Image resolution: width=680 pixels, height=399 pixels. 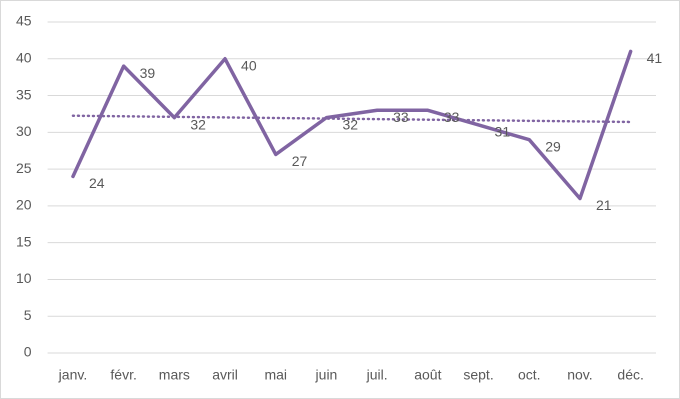 I want to click on x-tick-label: oct., so click(x=529, y=375).